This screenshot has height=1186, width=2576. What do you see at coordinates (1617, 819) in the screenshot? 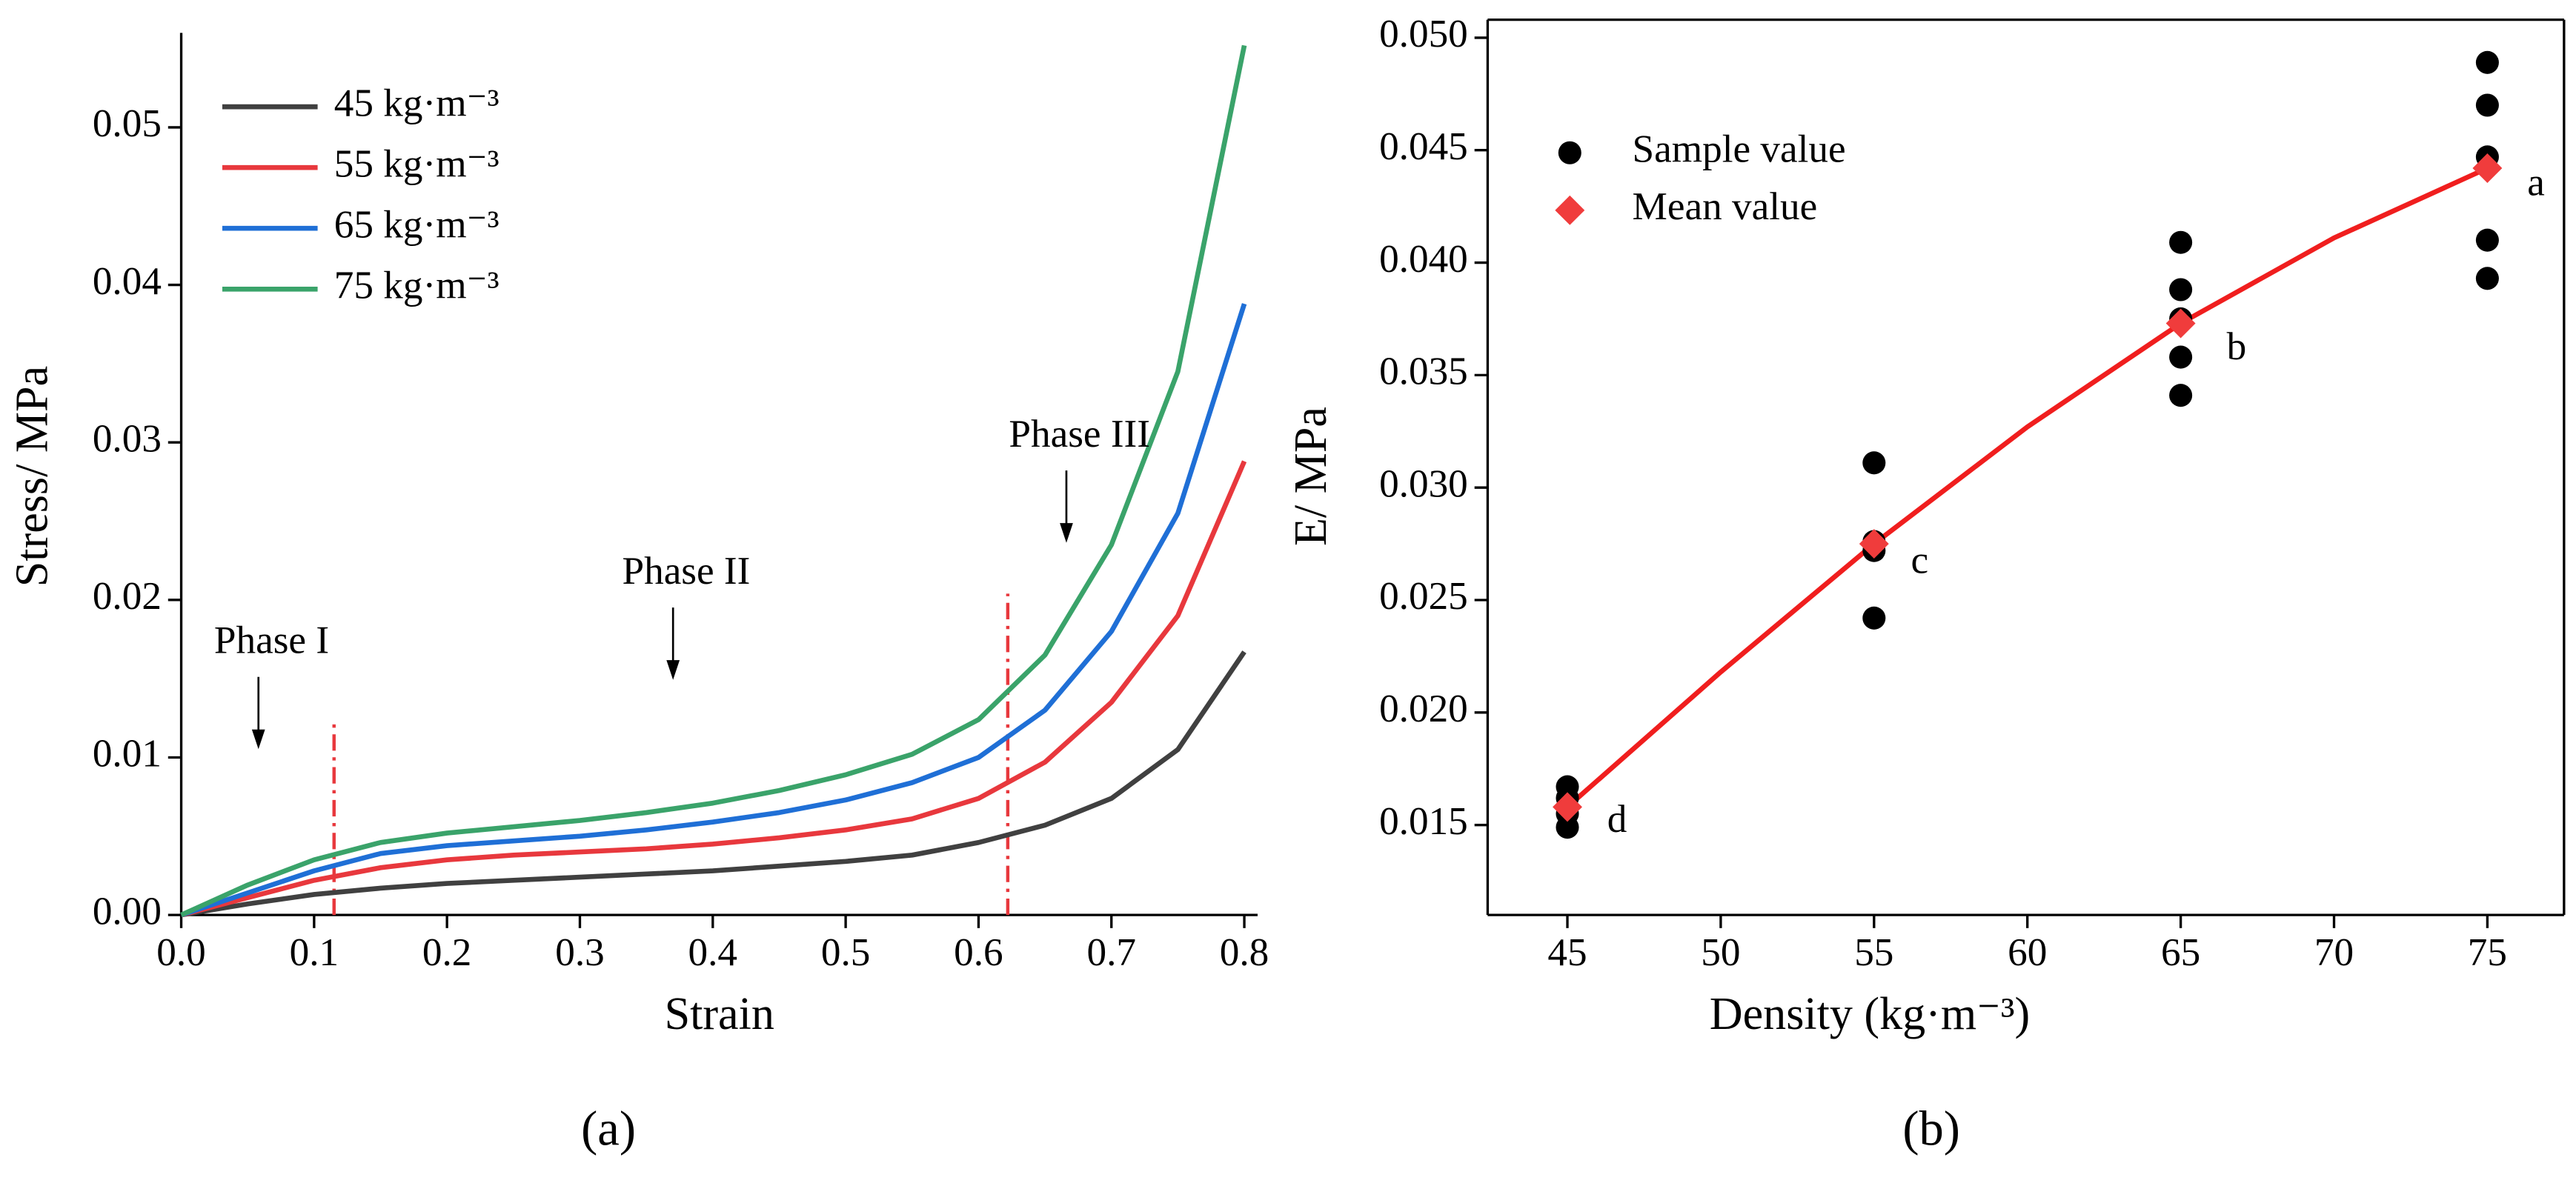
I see `annotation: d` at bounding box center [1617, 819].